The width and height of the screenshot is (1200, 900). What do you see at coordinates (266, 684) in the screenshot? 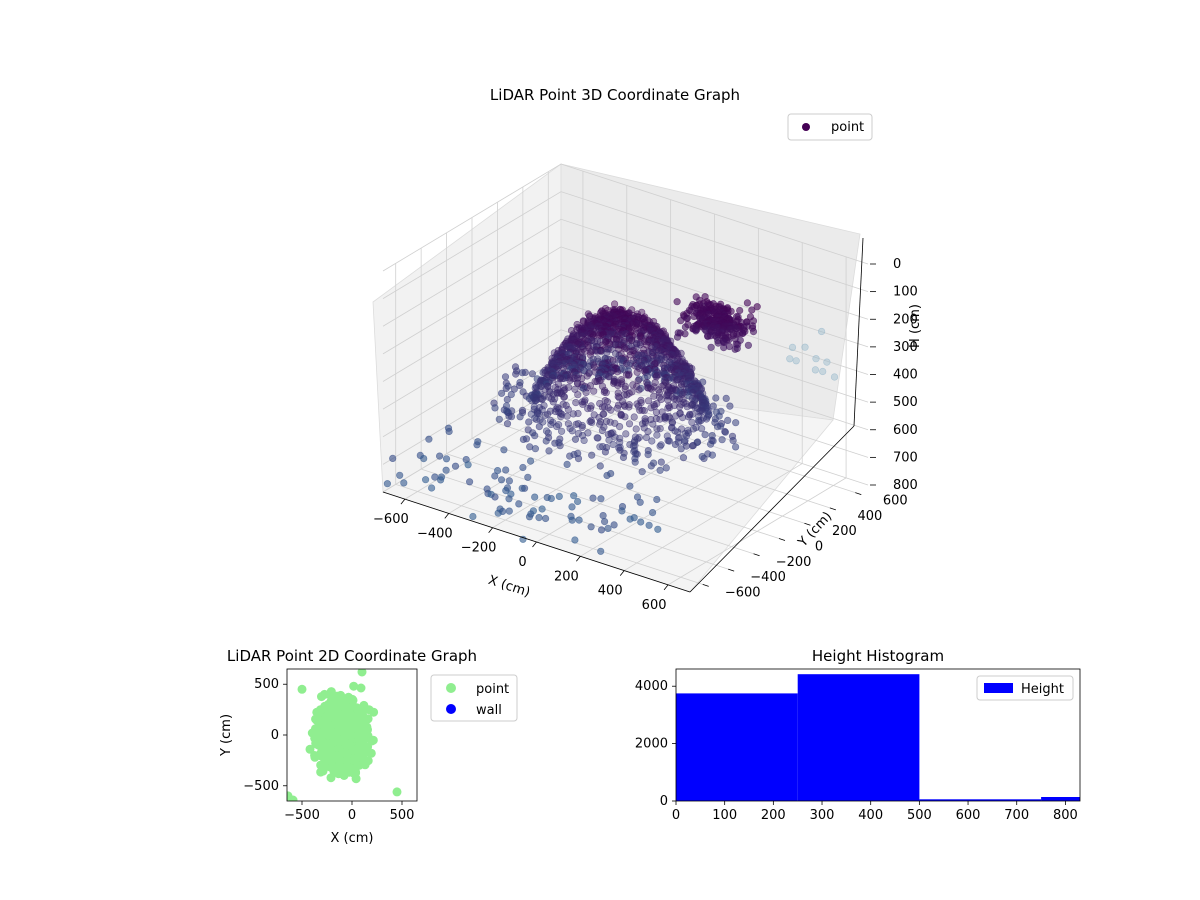
I see `y-tick-label-2d: 500` at bounding box center [266, 684].